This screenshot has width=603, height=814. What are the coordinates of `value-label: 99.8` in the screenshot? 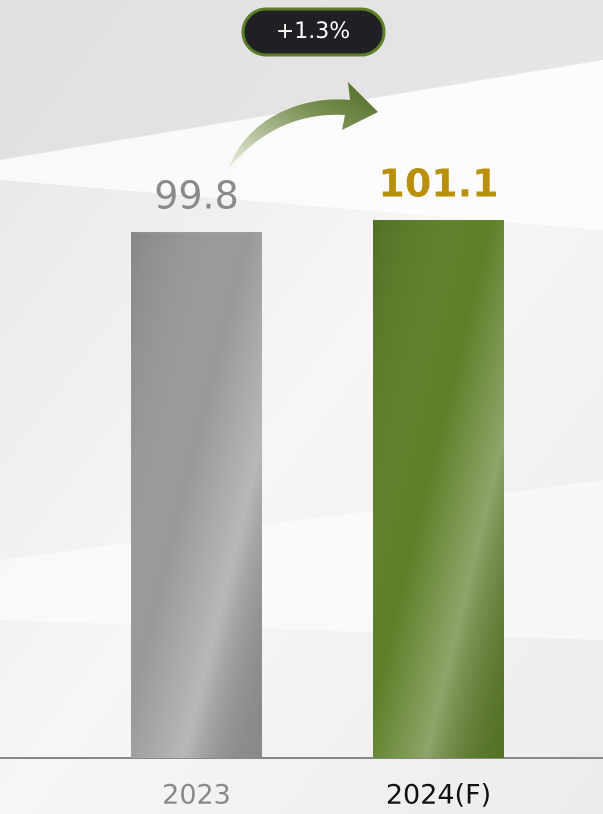 It's located at (196, 196).